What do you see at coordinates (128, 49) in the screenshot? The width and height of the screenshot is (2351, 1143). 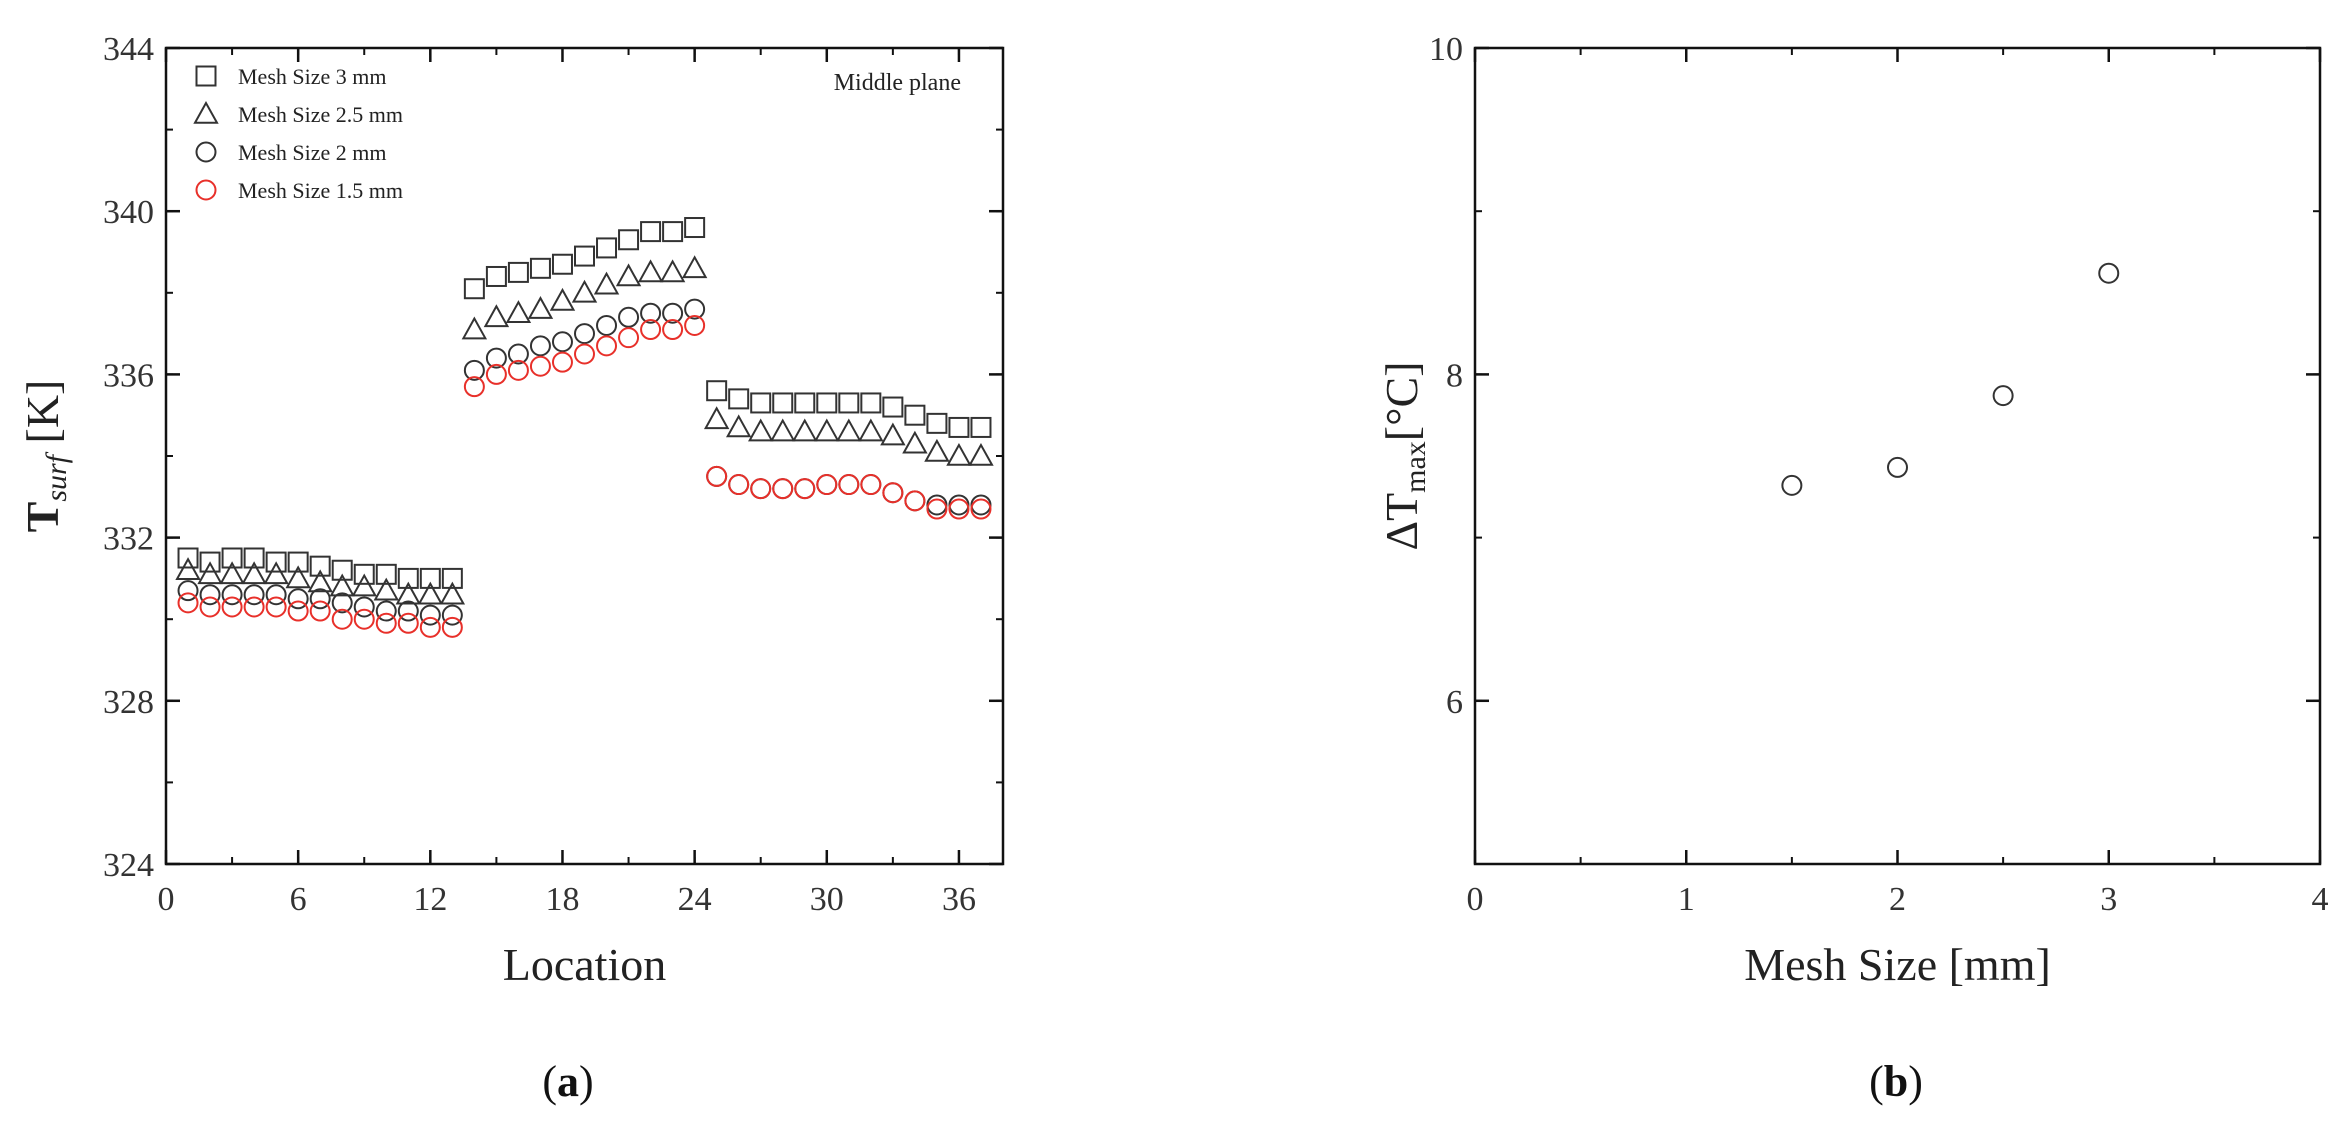 I see `y-tick-label: 344` at bounding box center [128, 49].